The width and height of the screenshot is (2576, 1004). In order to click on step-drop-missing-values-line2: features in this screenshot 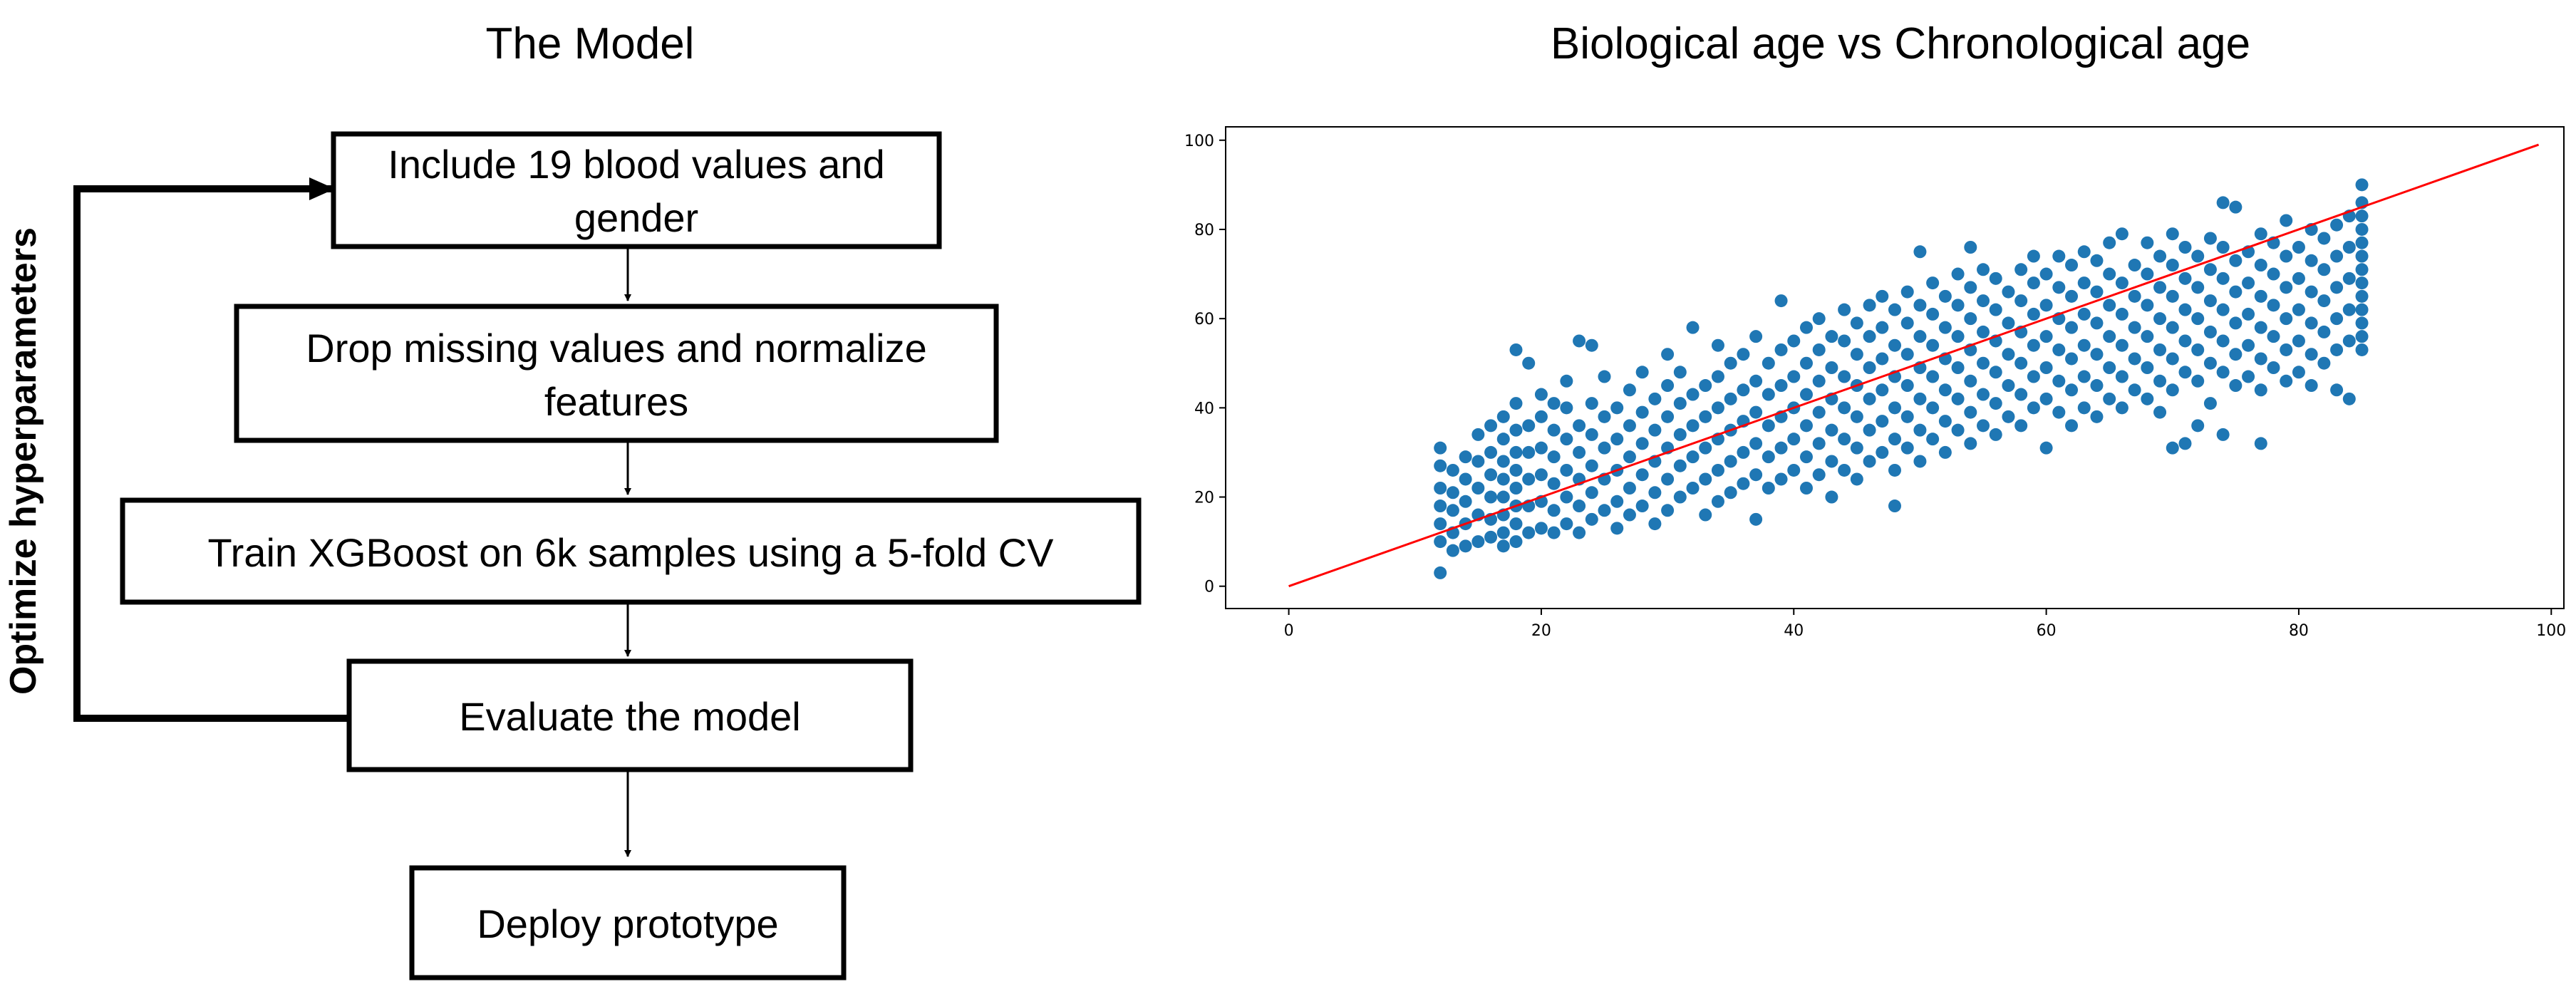, I will do `click(616, 401)`.